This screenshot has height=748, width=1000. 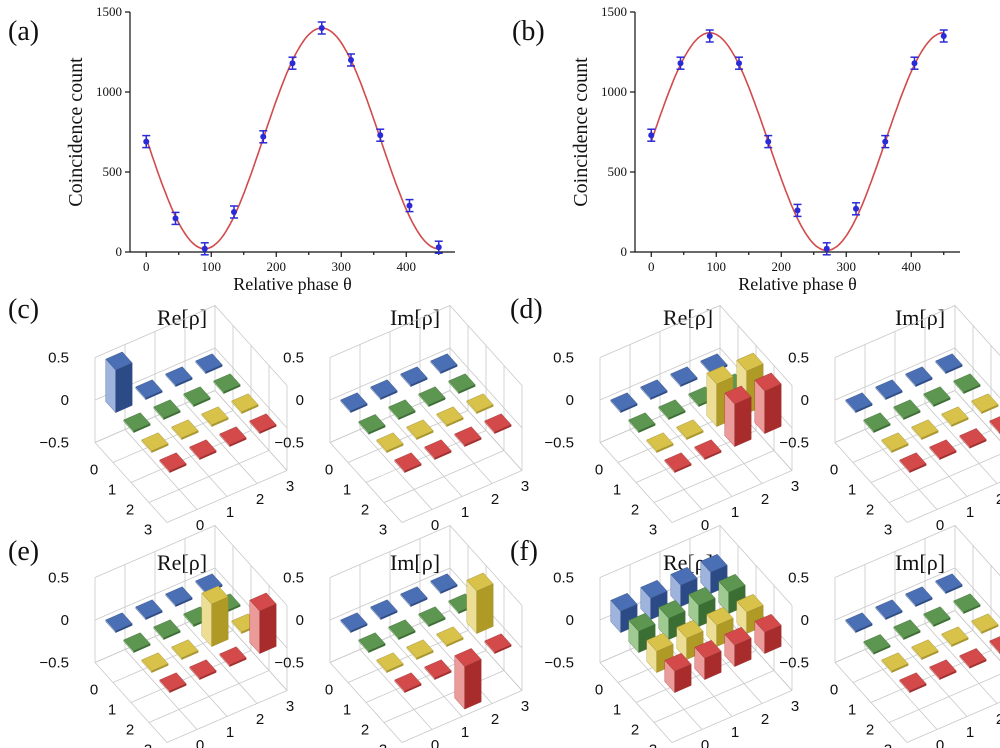 What do you see at coordinates (797, 284) in the screenshot?
I see `x-axis-label: Relative phase θ` at bounding box center [797, 284].